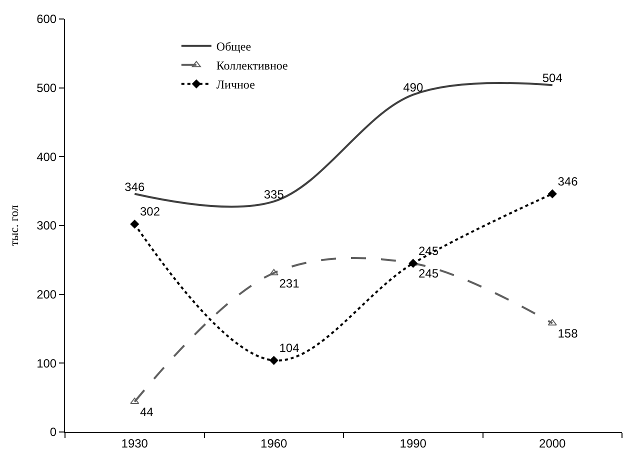 The height and width of the screenshot is (472, 637). I want to click on data-label: 104, so click(289, 348).